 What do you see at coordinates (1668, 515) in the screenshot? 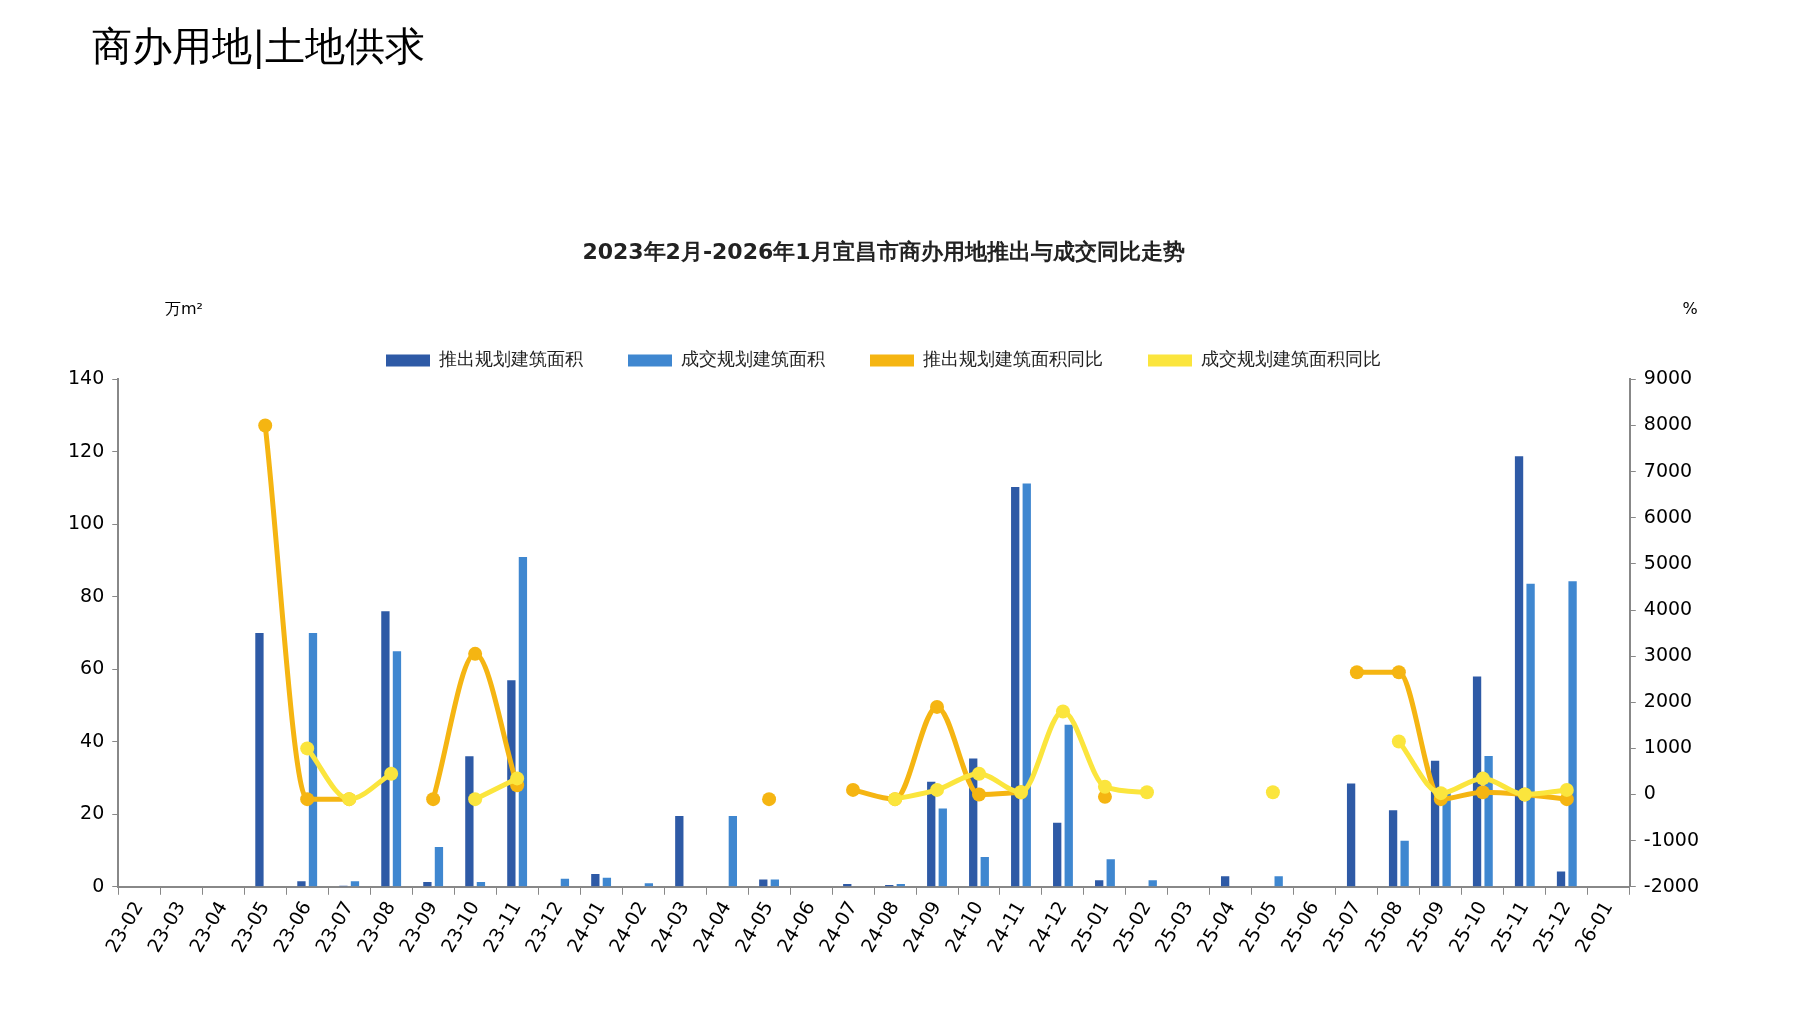
I see `y2-tick-label: 6000` at bounding box center [1668, 515].